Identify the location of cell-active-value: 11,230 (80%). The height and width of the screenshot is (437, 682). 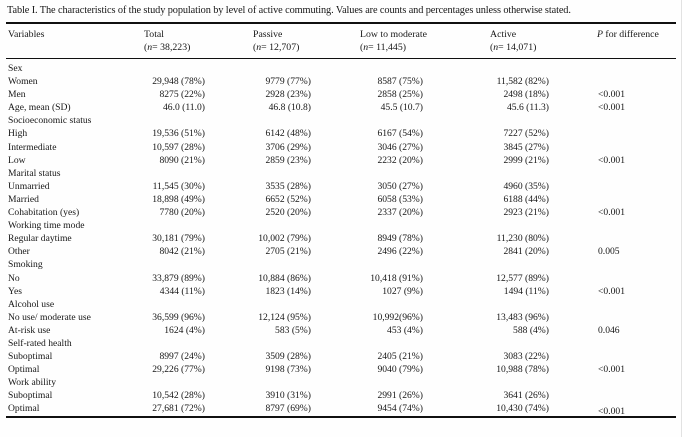
(522, 239).